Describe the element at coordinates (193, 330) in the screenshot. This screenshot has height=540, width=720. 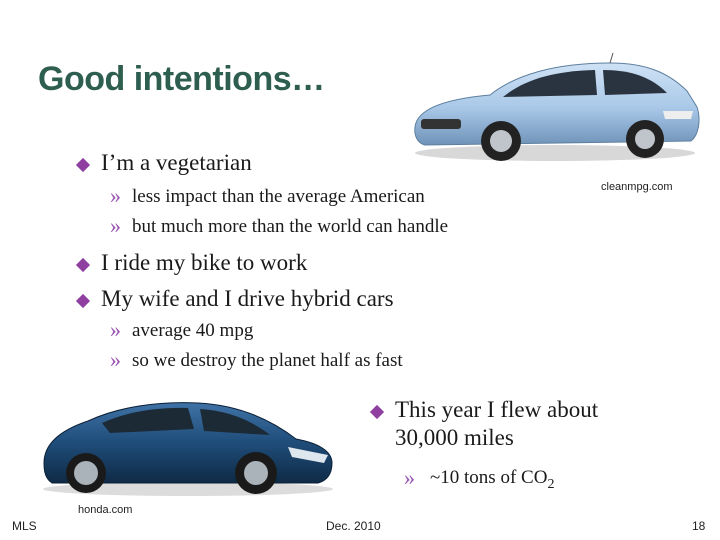
I see `sub-bullet-mpg: average 40 mpg` at that location.